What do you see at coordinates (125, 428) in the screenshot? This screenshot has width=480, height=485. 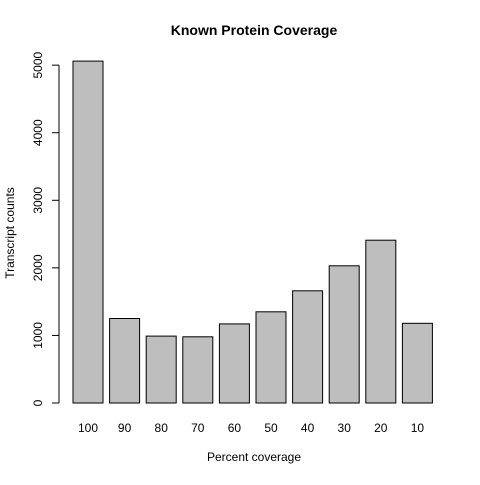 I see `x-tick-label-90: 90` at bounding box center [125, 428].